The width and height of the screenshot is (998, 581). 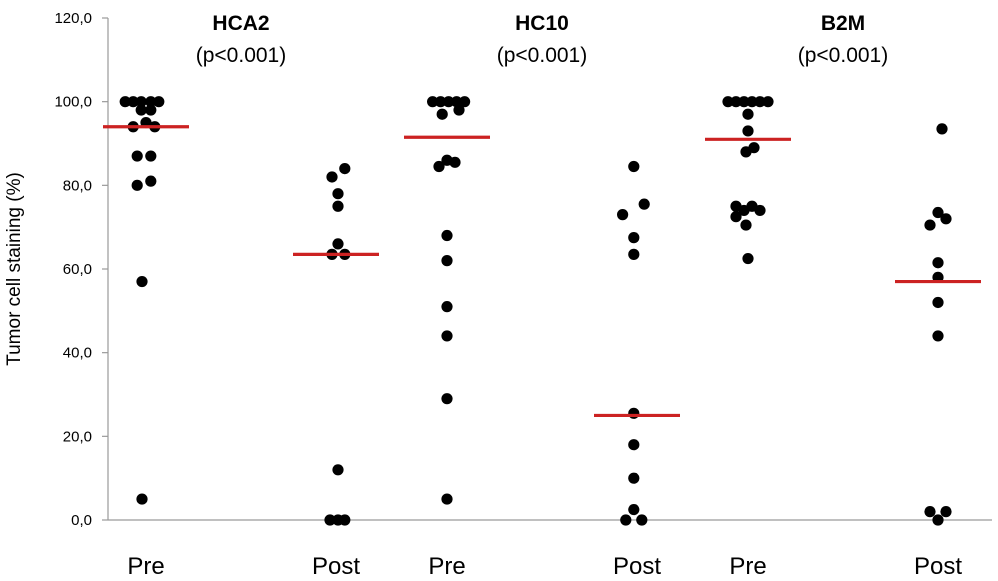 What do you see at coordinates (542, 23) in the screenshot?
I see `group-title: HC10` at bounding box center [542, 23].